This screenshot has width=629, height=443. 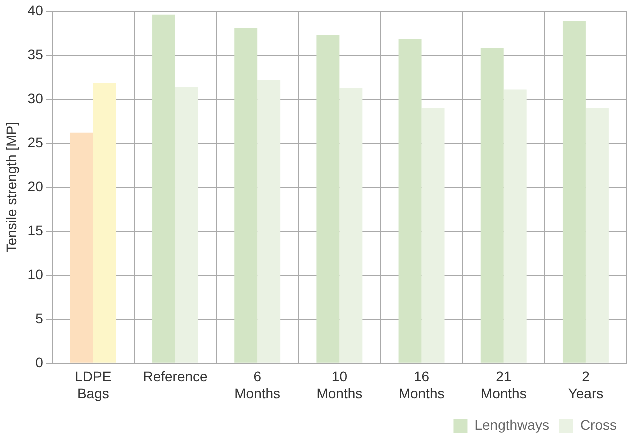 I want to click on x-tick-label: 10 Months, so click(x=339, y=385).